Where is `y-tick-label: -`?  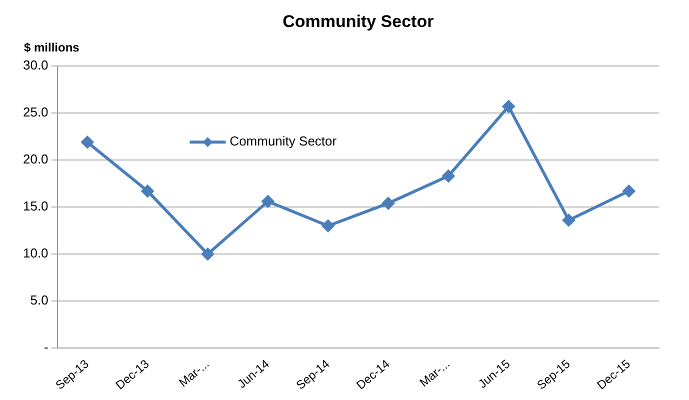 y-tick-label: - is located at coordinates (46, 347).